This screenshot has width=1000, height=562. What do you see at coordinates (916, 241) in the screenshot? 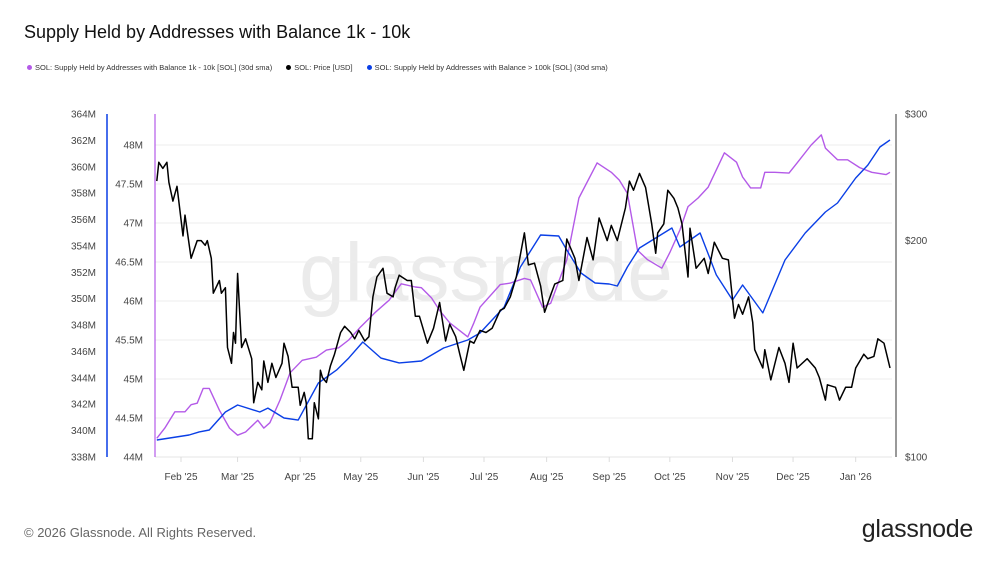
I see `right-axis-tick-label: $200` at bounding box center [916, 241].